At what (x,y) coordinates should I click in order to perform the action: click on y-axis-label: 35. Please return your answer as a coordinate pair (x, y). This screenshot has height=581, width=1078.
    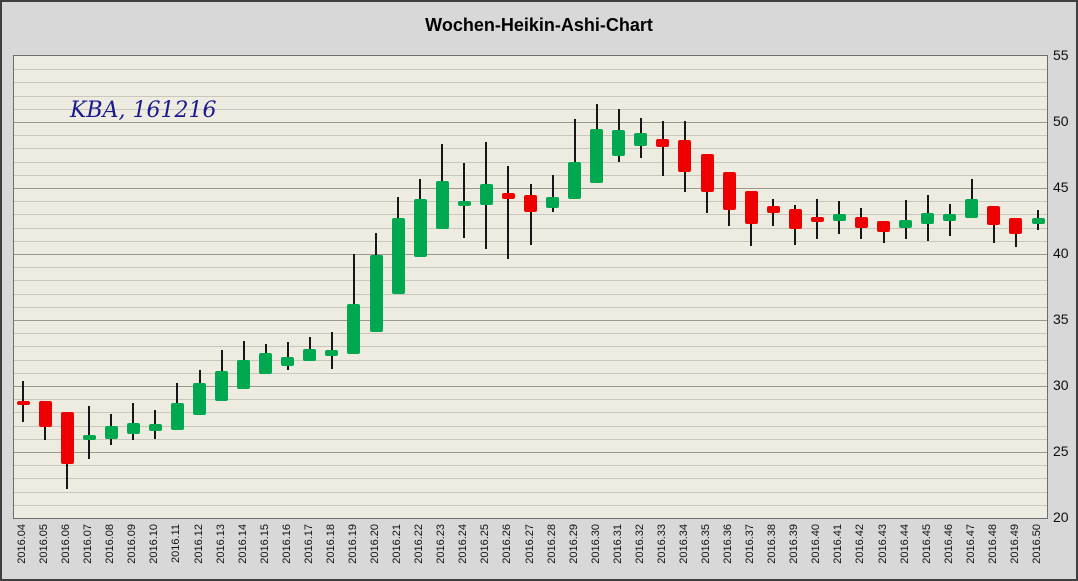
    Looking at the image, I should click on (1061, 319).